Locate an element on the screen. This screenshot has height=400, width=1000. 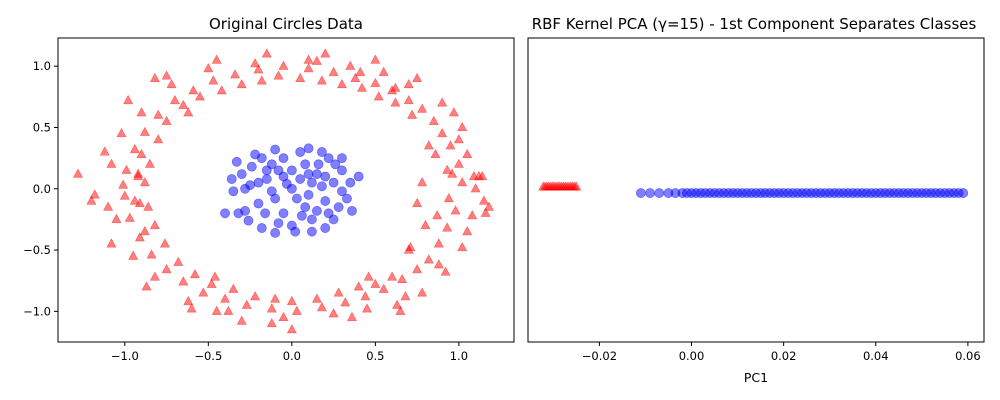
x-axis-label: PC1 is located at coordinates (756, 377).